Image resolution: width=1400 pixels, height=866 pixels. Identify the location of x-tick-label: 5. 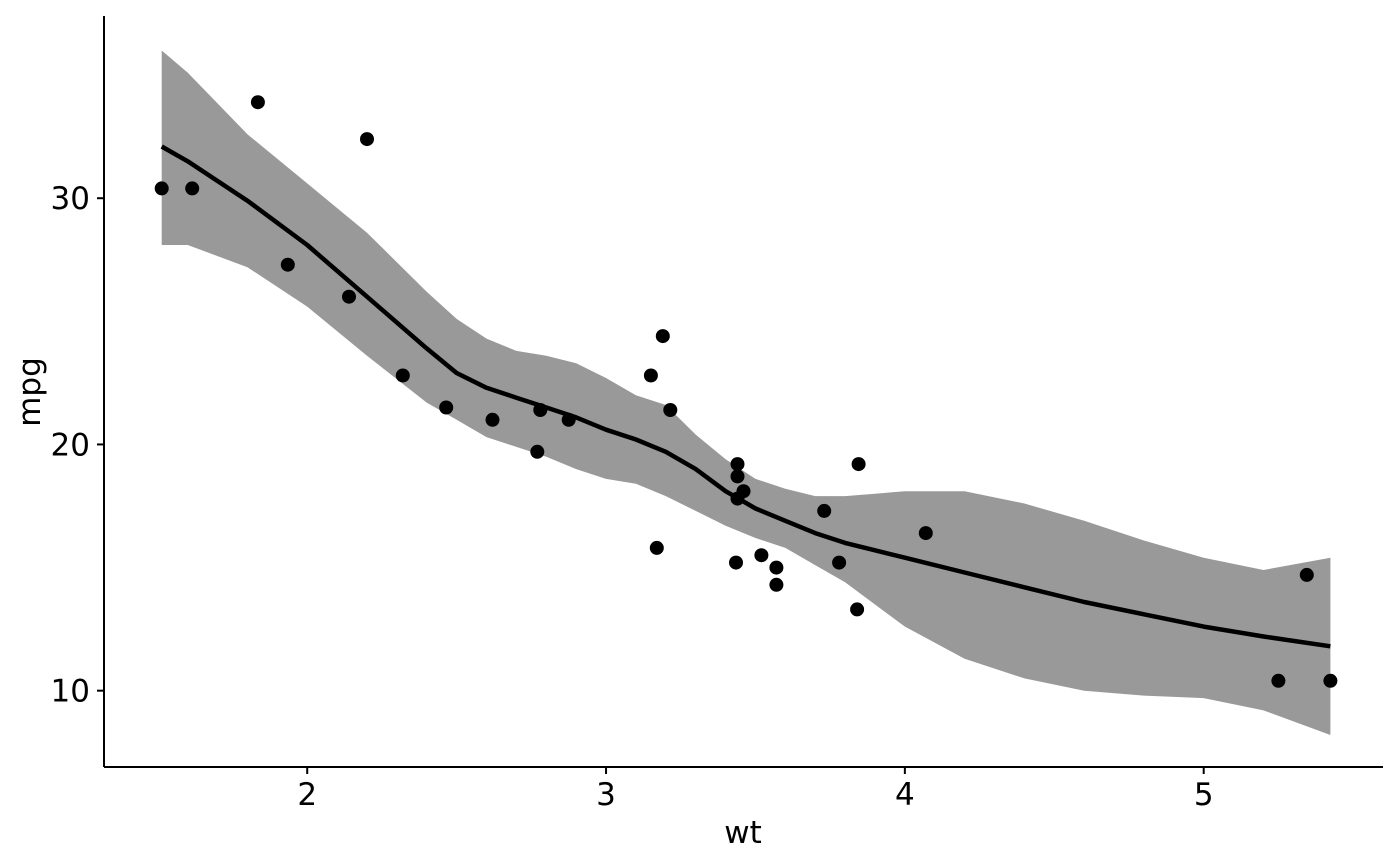
(1204, 795).